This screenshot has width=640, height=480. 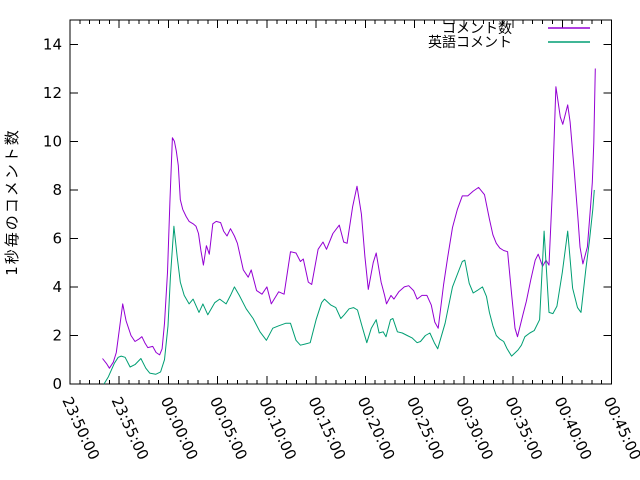 I want to click on y-tick-label: 0, so click(x=57, y=384).